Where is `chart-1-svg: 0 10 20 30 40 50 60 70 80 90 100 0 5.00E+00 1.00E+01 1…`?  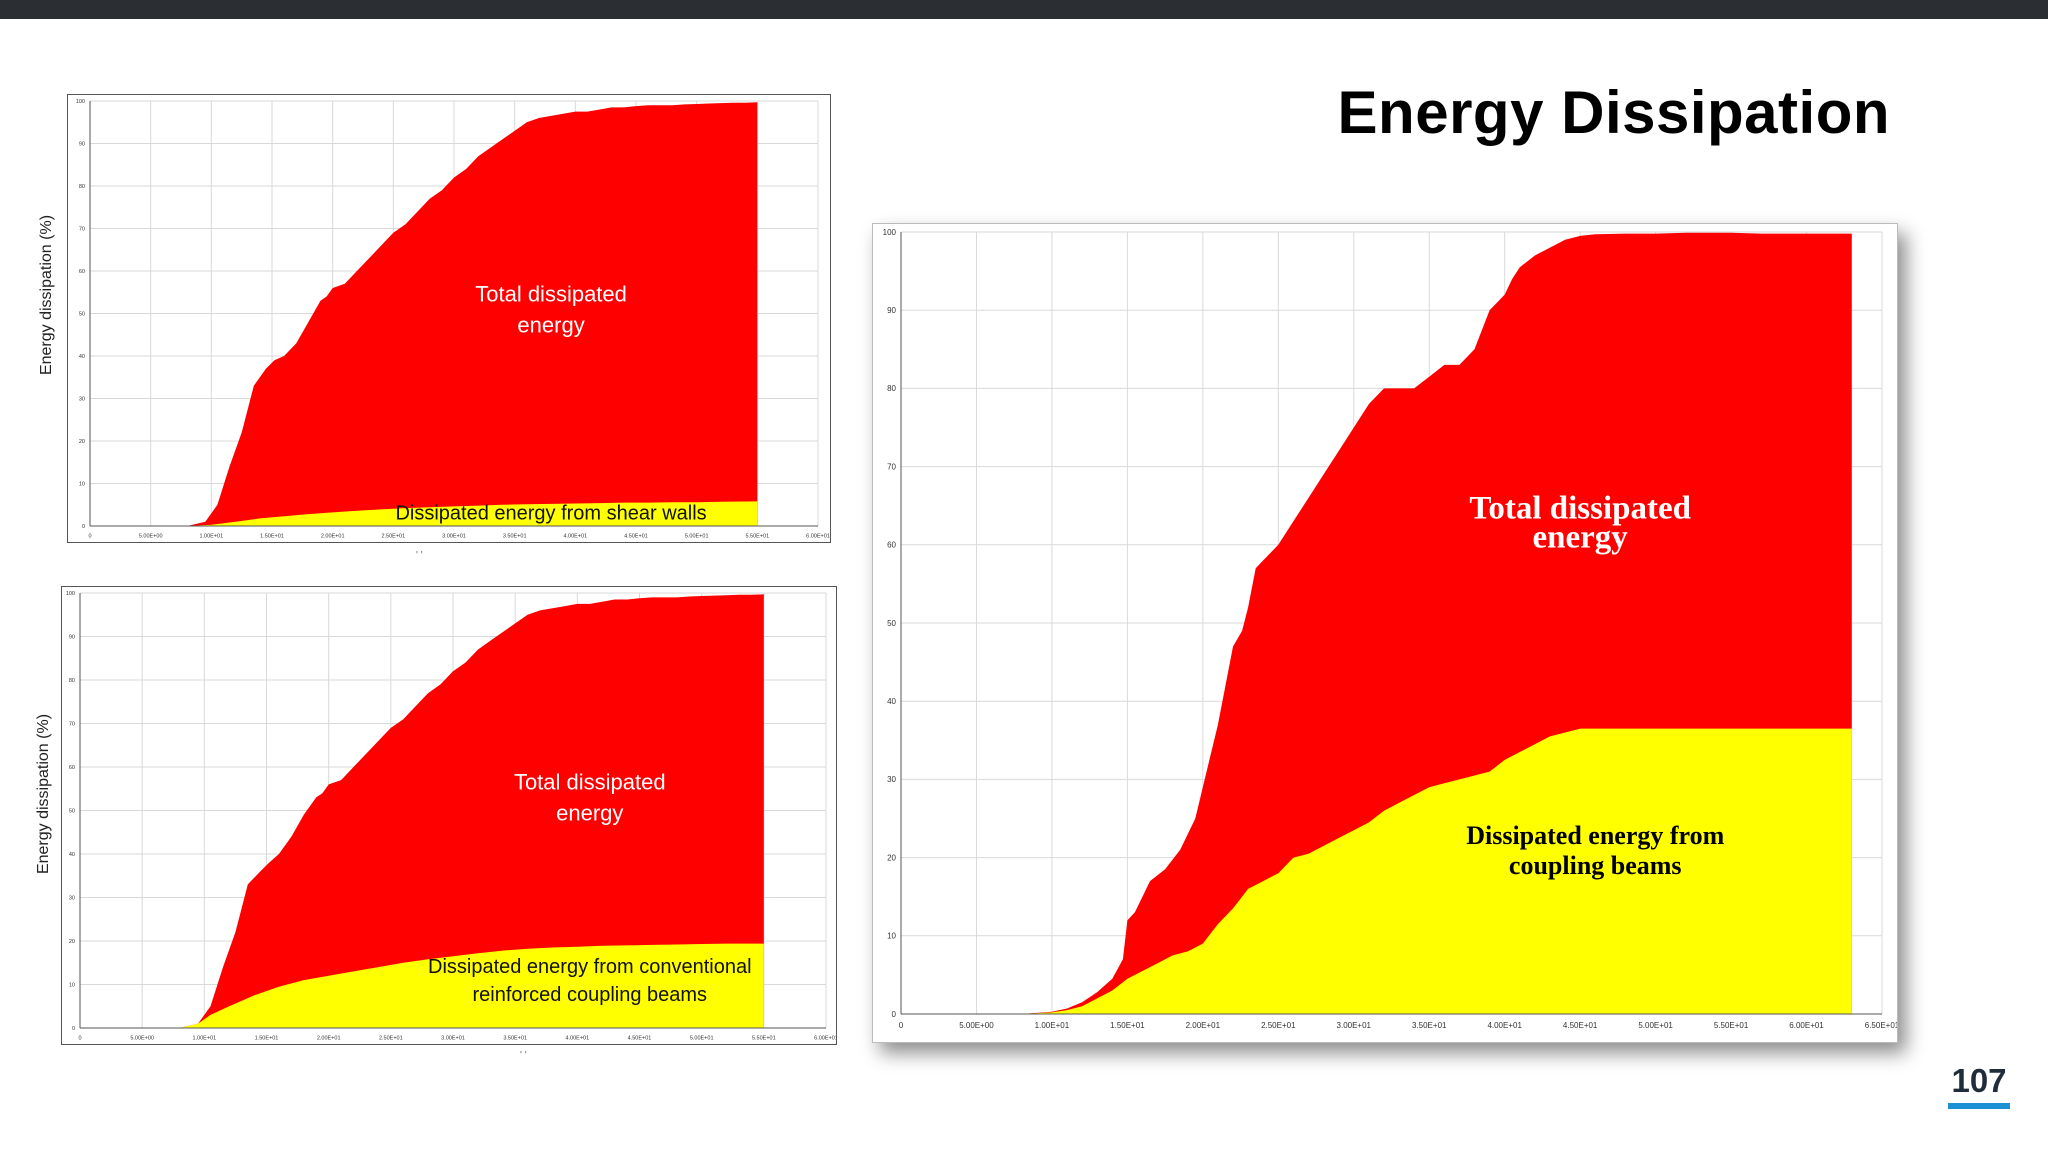 chart-1-svg: 0 10 20 30 40 50 60 70 80 90 100 0 5.00E+00 1.00E+01 1… is located at coordinates (451, 816).